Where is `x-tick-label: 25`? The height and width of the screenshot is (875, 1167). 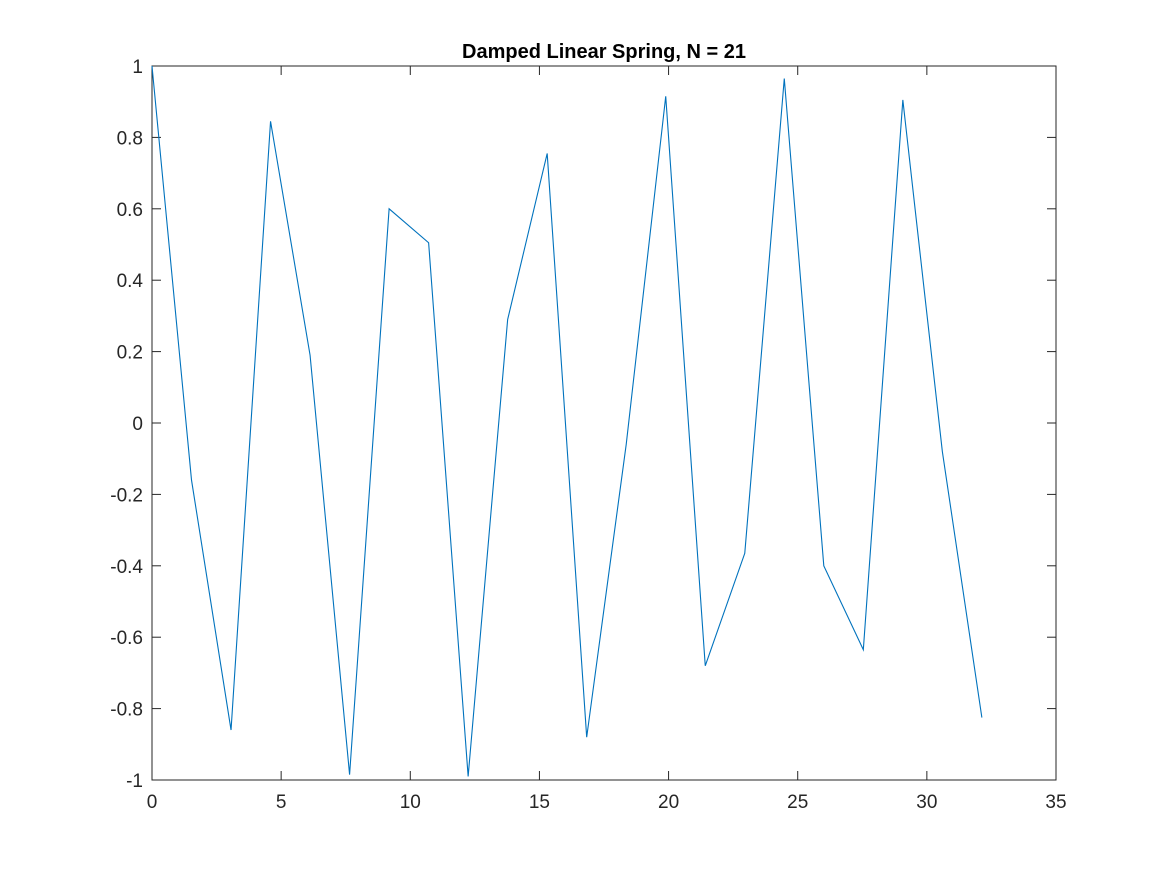
x-tick-label: 25 is located at coordinates (797, 802).